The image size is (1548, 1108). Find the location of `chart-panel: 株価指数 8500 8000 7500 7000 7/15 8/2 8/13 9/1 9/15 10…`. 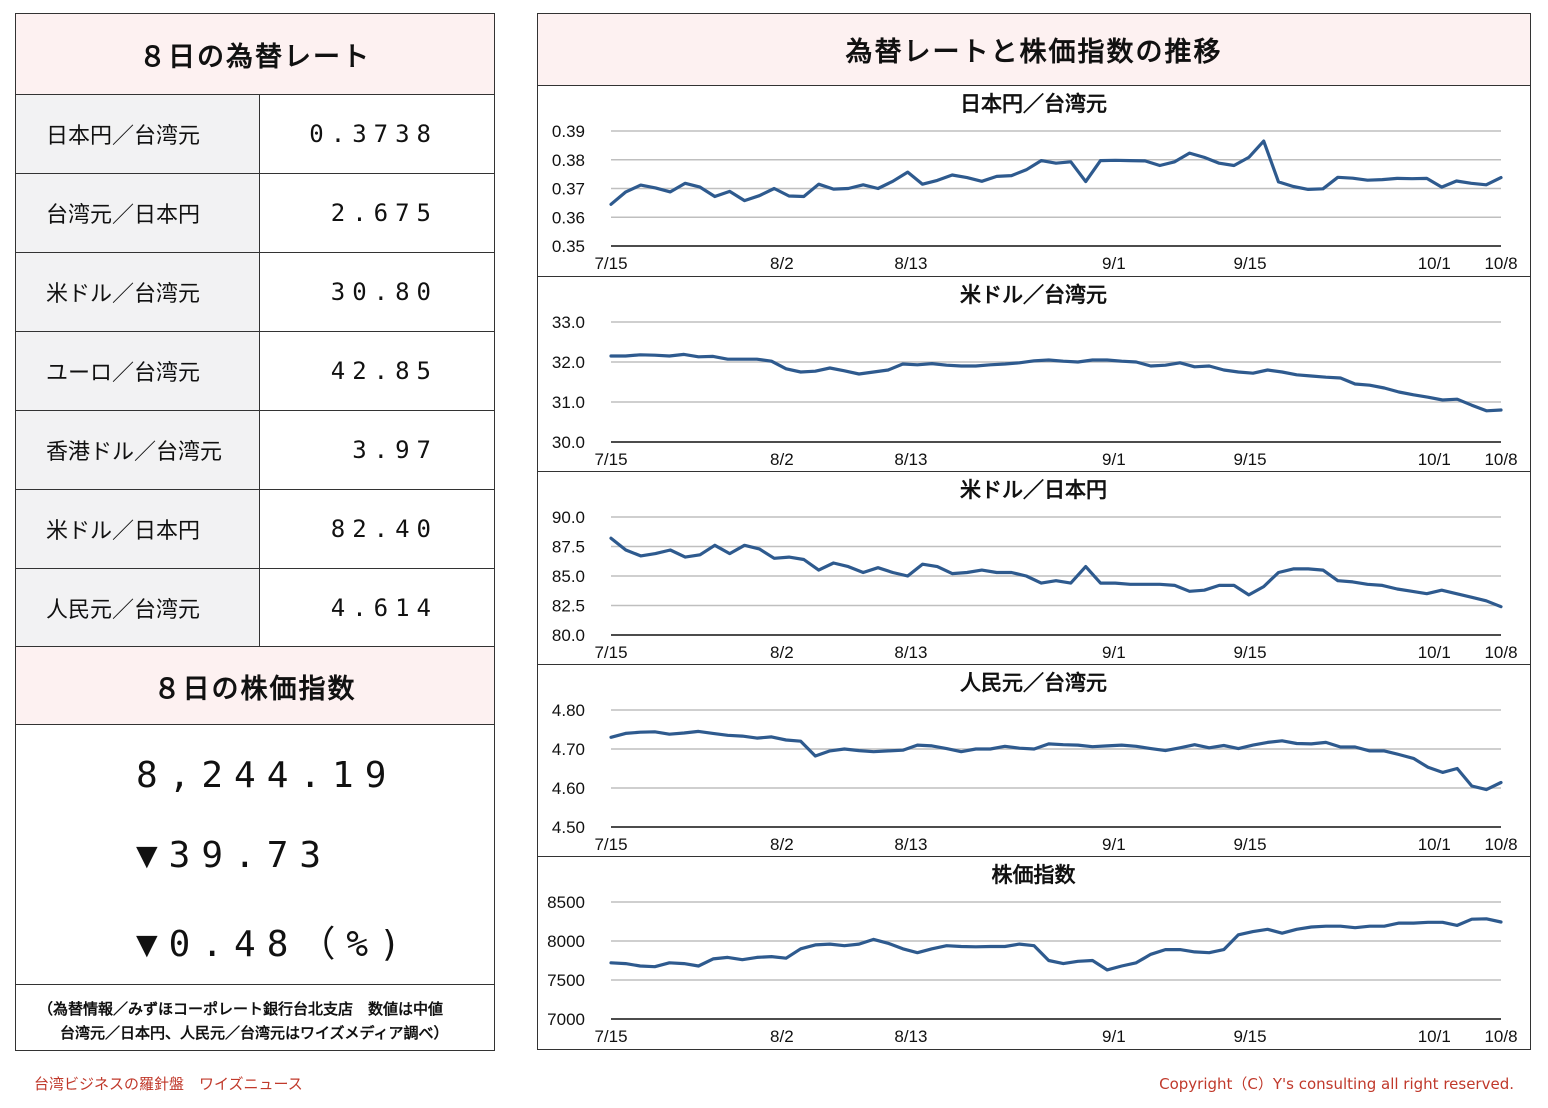

chart-panel: 株価指数 8500 8000 7500 7000 7/15 8/2 8/13 9/1 9/15 10… is located at coordinates (1034, 952).